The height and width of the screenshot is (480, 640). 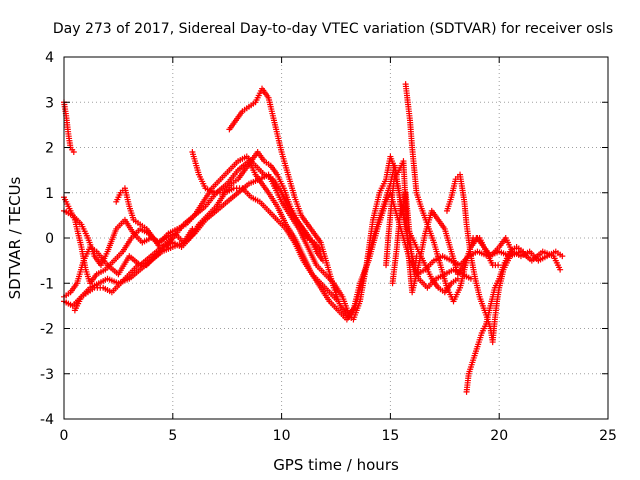 I want to click on x-axis-label: GPS time / hours, so click(x=336, y=465).